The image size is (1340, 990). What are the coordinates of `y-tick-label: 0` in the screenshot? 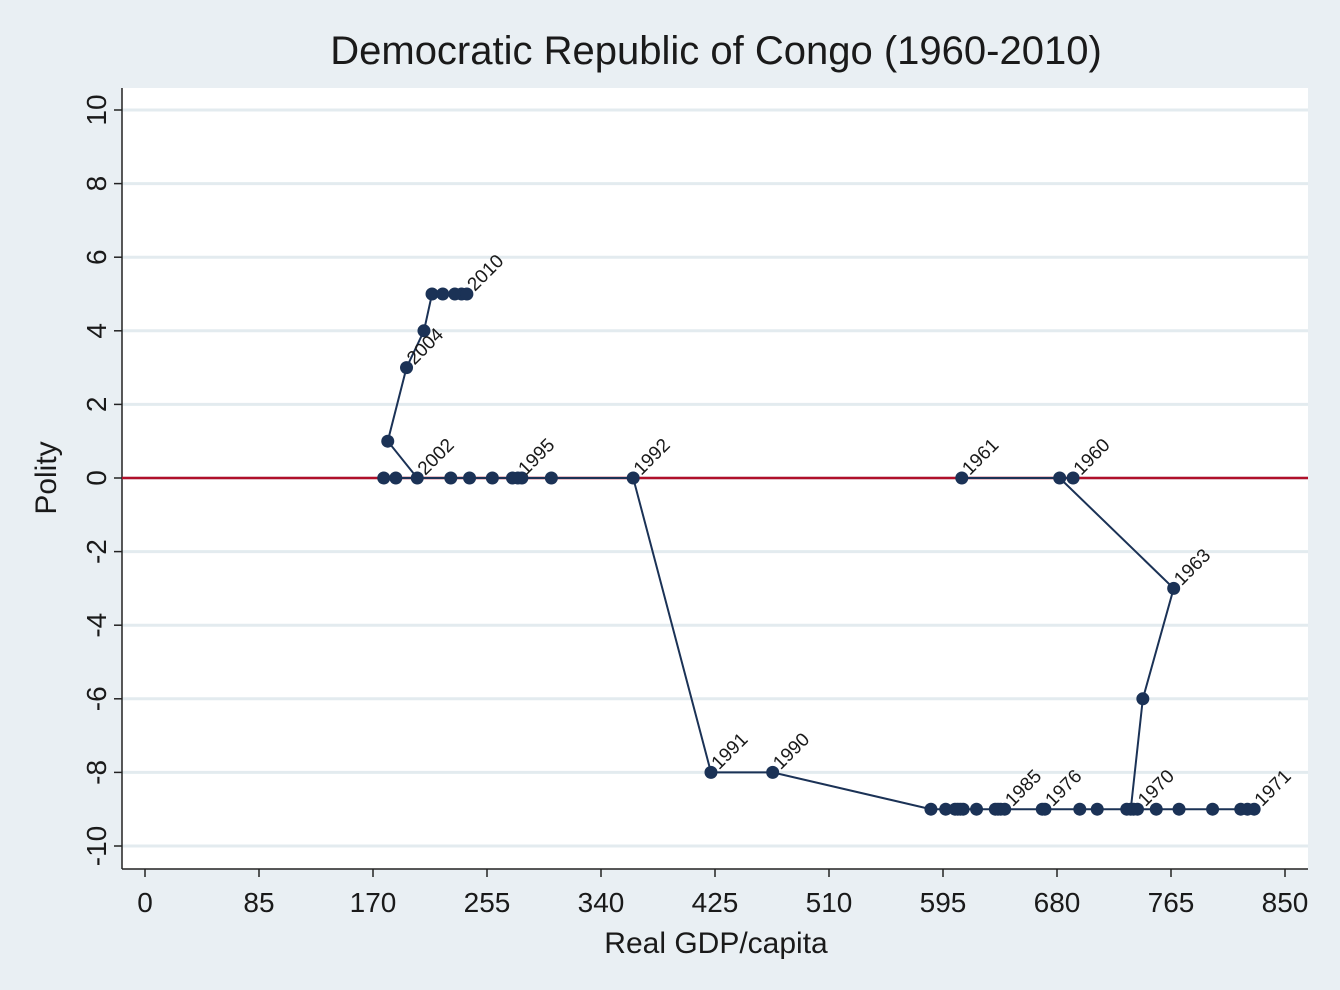 It's located at (96, 478).